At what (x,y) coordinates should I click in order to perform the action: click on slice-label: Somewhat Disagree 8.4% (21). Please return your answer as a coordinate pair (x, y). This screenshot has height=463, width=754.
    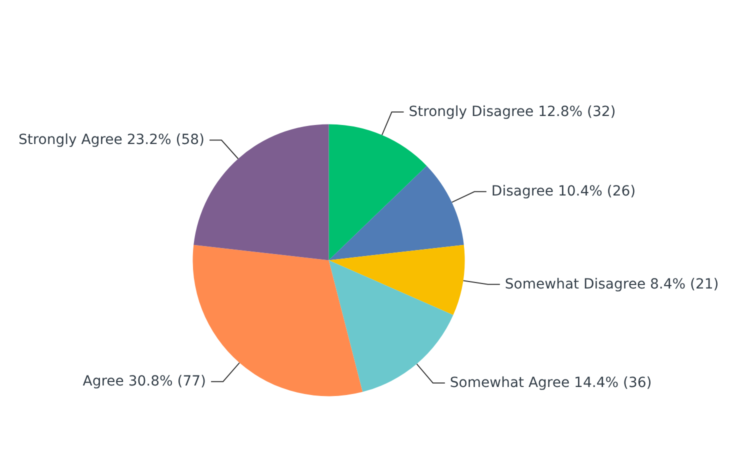
    Looking at the image, I should click on (611, 284).